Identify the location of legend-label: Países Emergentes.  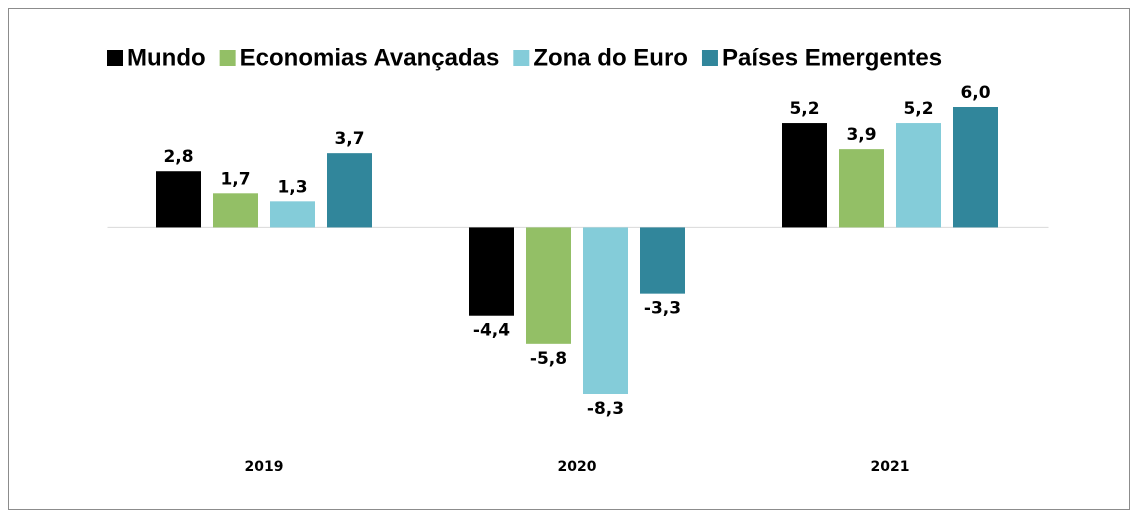
(832, 57).